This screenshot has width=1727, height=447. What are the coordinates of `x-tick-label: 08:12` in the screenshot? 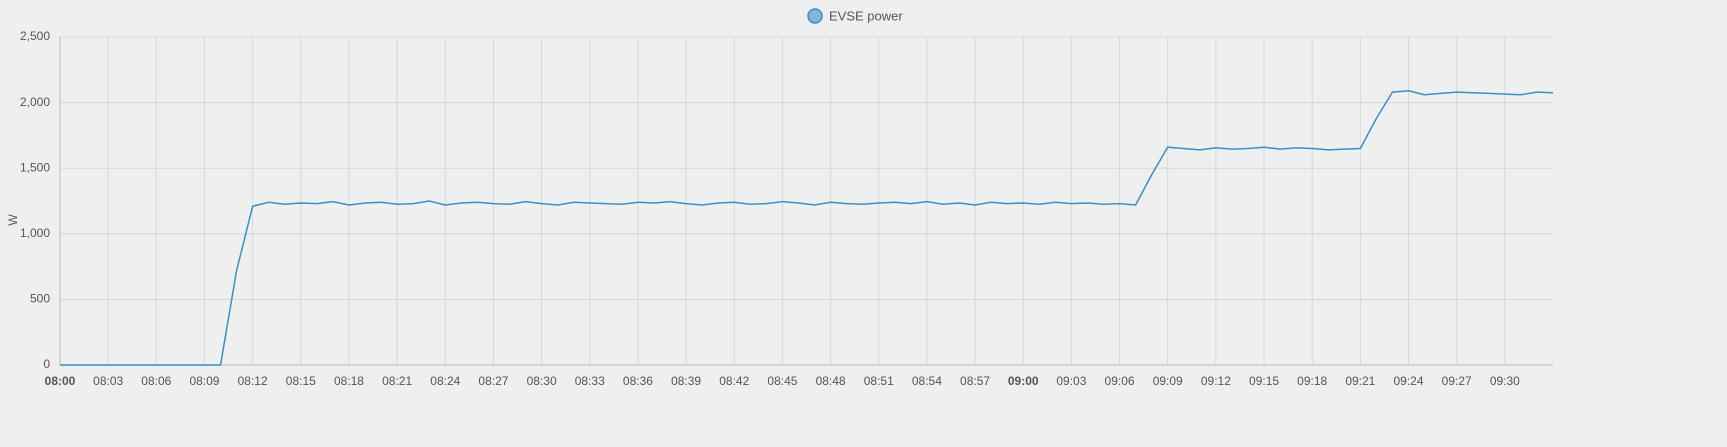 It's located at (253, 381).